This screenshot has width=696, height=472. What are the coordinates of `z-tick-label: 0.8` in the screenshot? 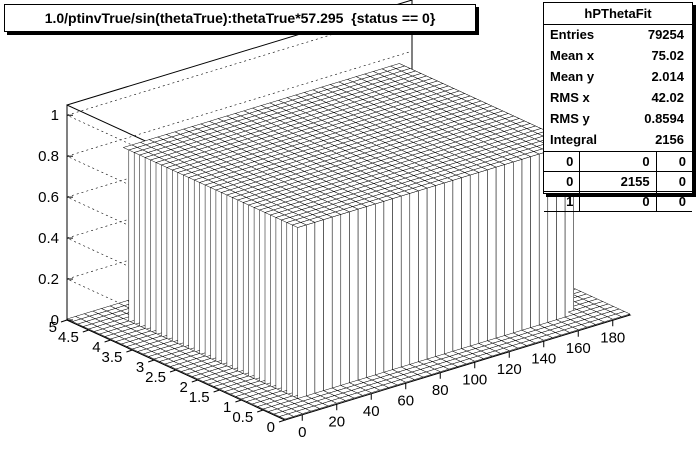 It's located at (48, 156).